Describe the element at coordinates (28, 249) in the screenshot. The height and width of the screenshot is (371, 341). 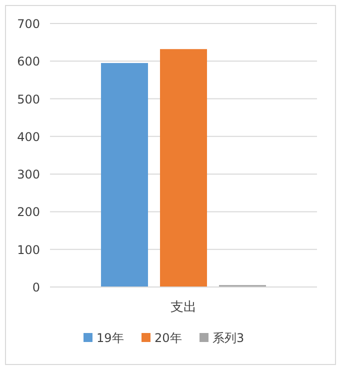
I see `y-tick-label: 100` at that location.